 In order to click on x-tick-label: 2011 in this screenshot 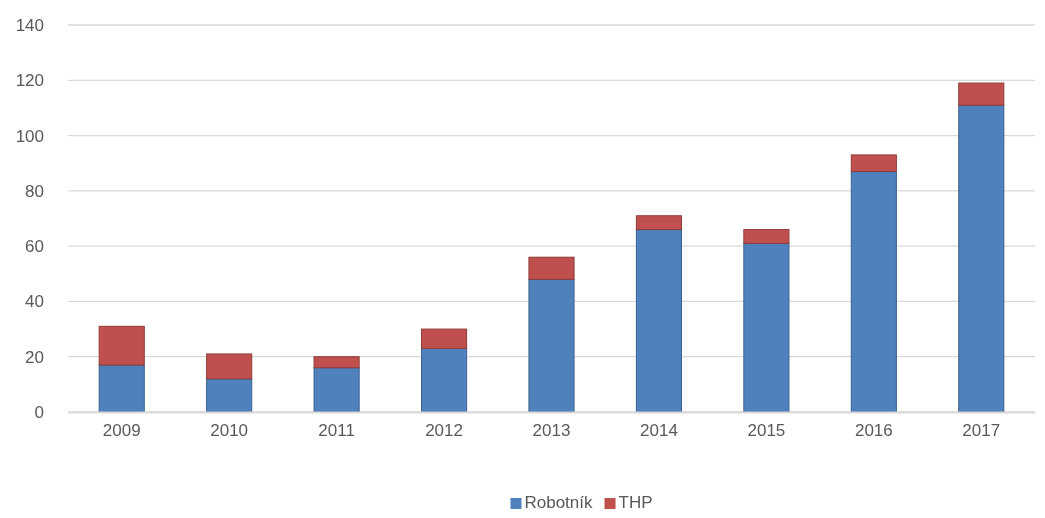, I will do `click(336, 431)`.